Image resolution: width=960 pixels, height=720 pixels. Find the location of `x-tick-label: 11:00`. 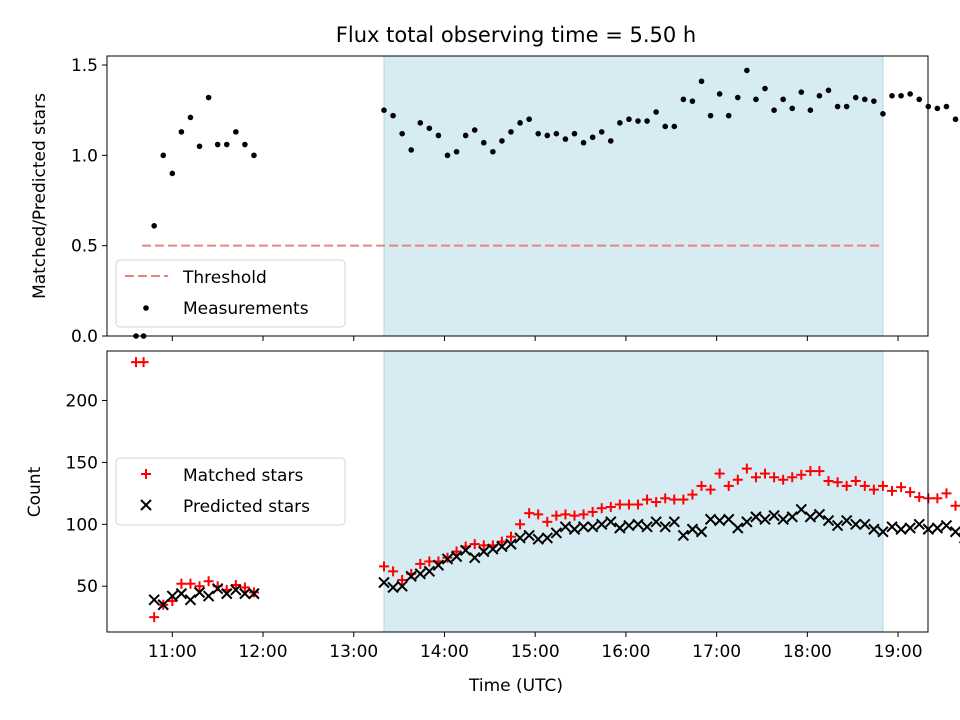

x-tick-label: 11:00 is located at coordinates (172, 652).